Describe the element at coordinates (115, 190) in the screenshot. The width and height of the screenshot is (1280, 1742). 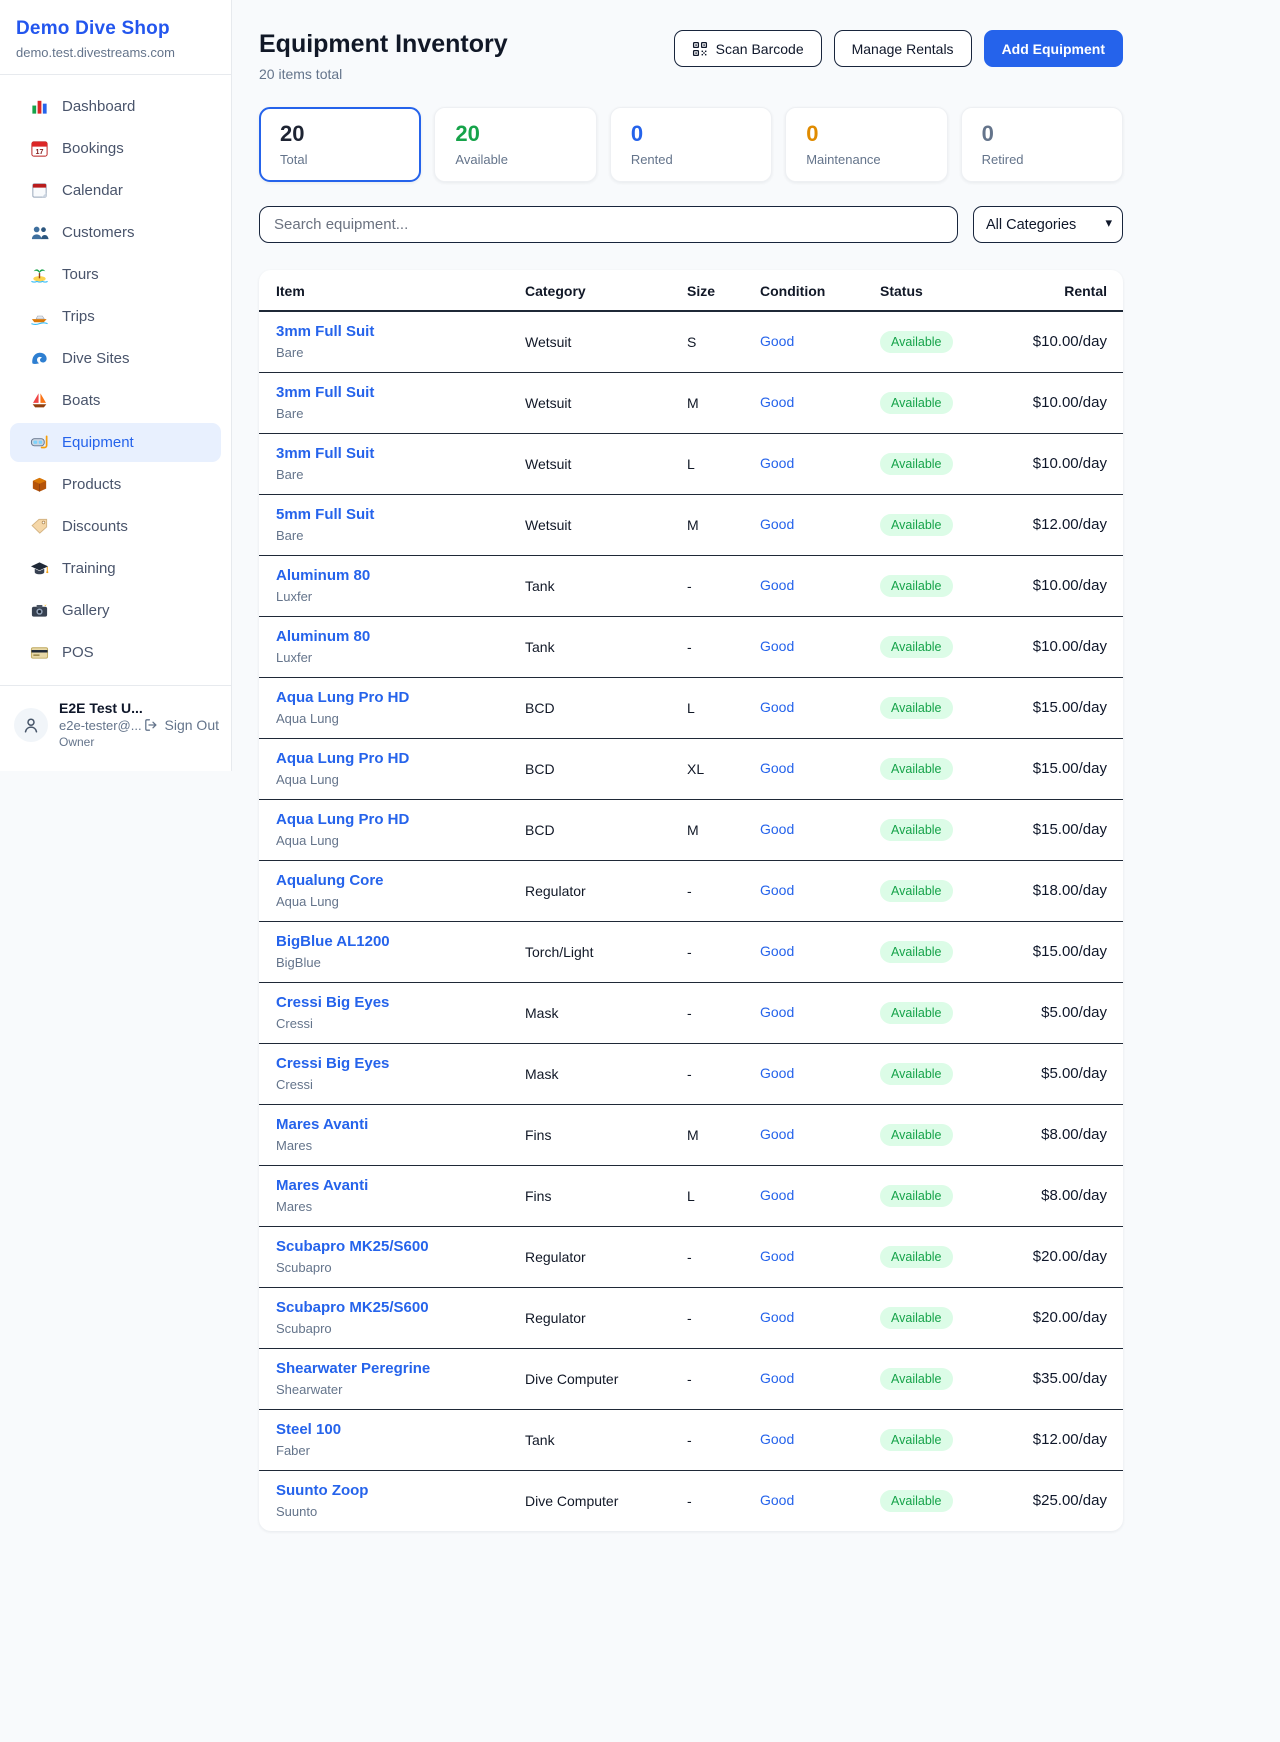
I see `sidebar-item-calendar: Calendar` at that location.